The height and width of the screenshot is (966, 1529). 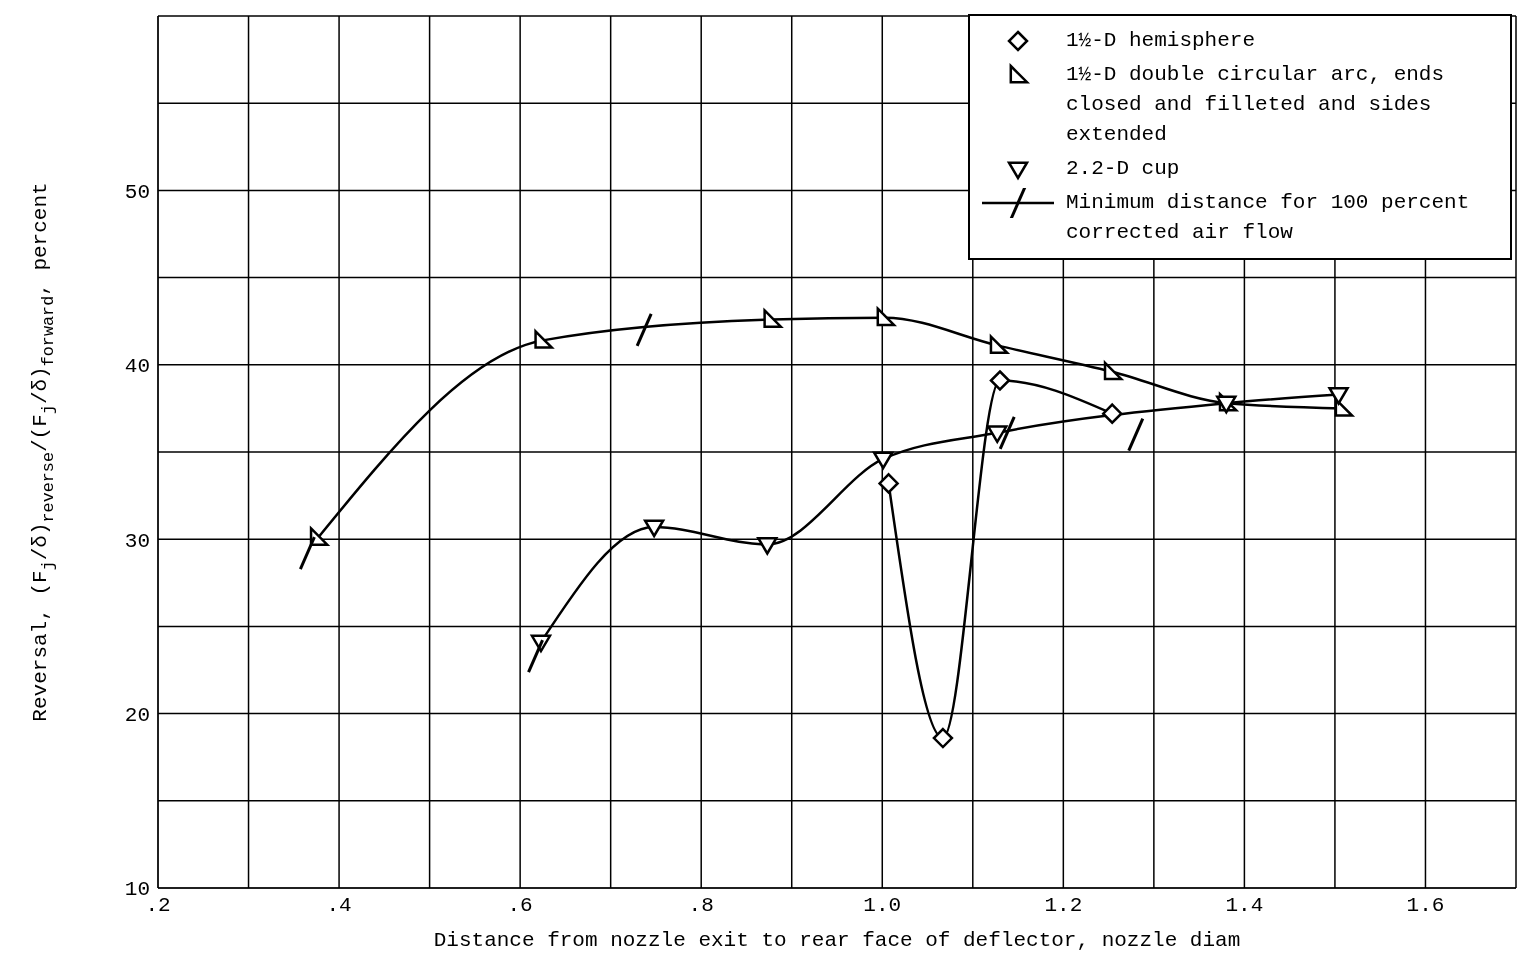 I want to click on x-tick-label: .6, so click(x=520, y=905).